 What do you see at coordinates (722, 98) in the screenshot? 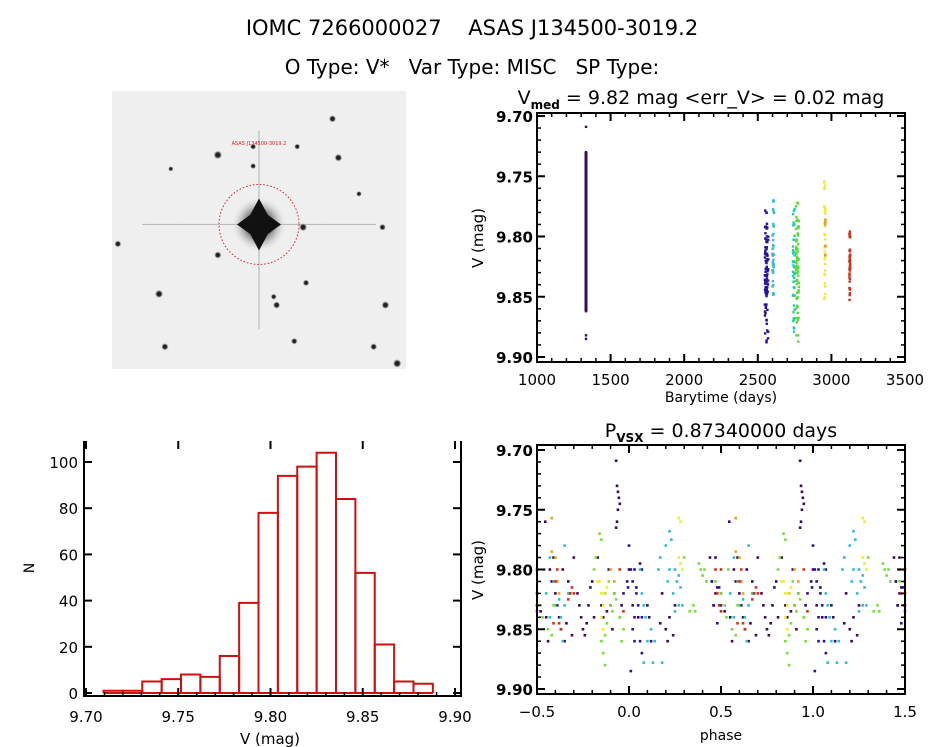
I see `lightcurve-title-rest: = 9.82 mag <err_V> = 0.02 mag` at bounding box center [722, 98].